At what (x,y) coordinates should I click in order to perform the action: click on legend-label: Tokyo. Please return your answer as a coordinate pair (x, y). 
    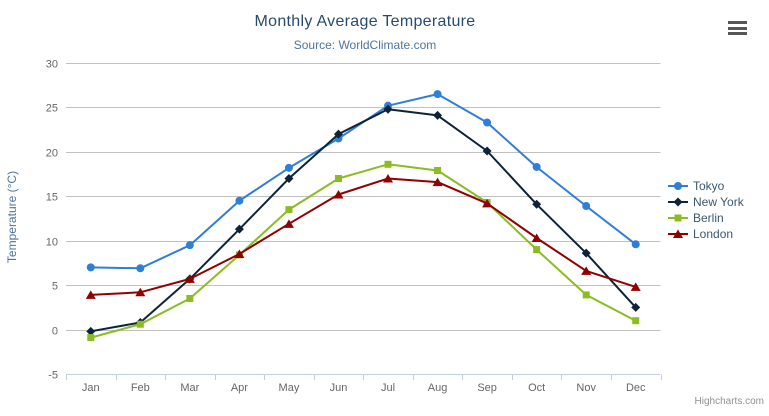
    Looking at the image, I should click on (709, 186).